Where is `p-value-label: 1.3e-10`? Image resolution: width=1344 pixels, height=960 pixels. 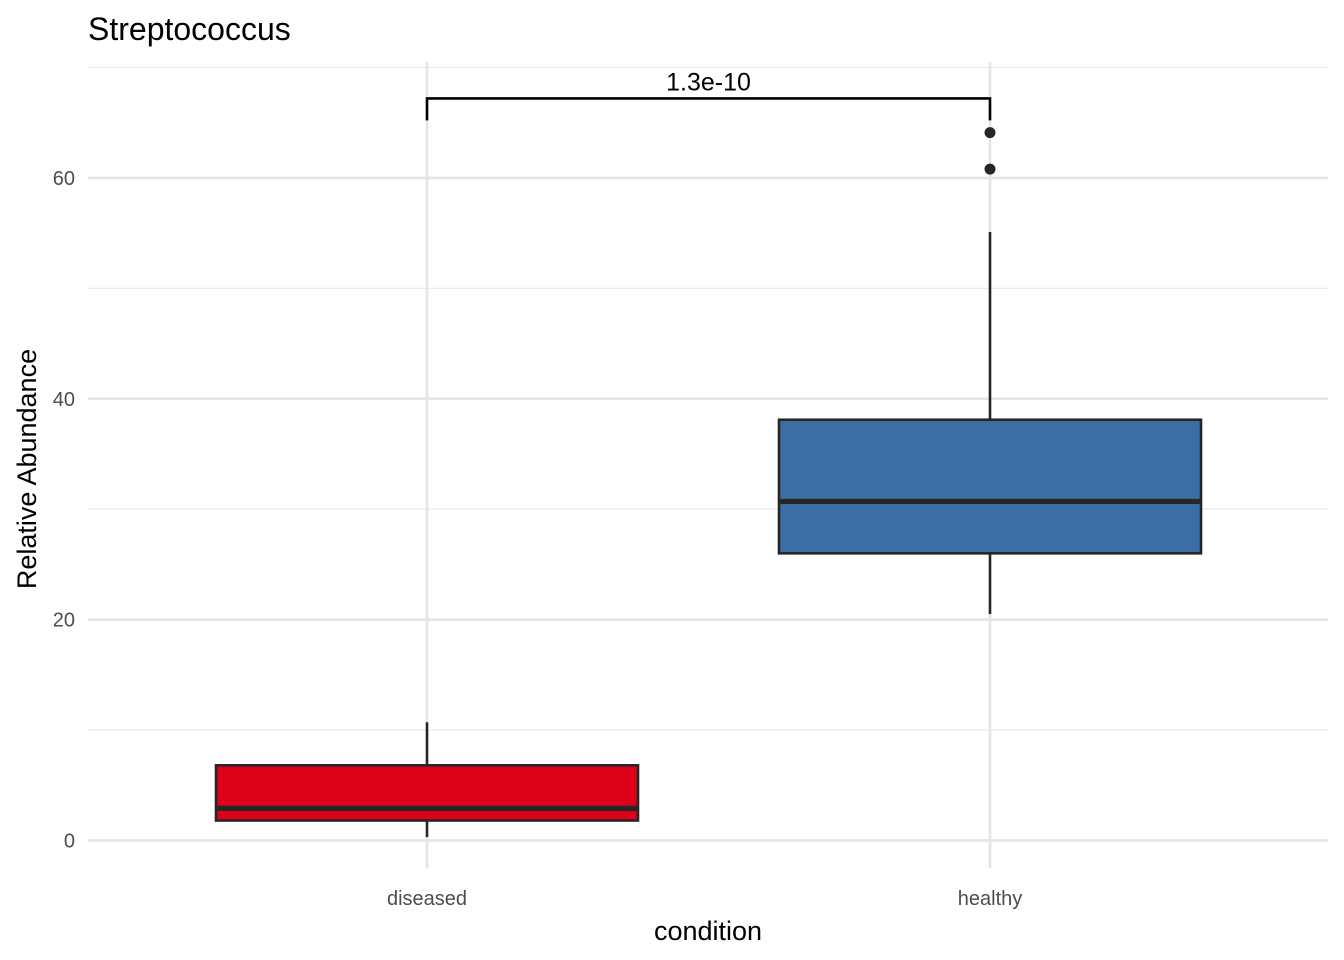 p-value-label: 1.3e-10 is located at coordinates (708, 82).